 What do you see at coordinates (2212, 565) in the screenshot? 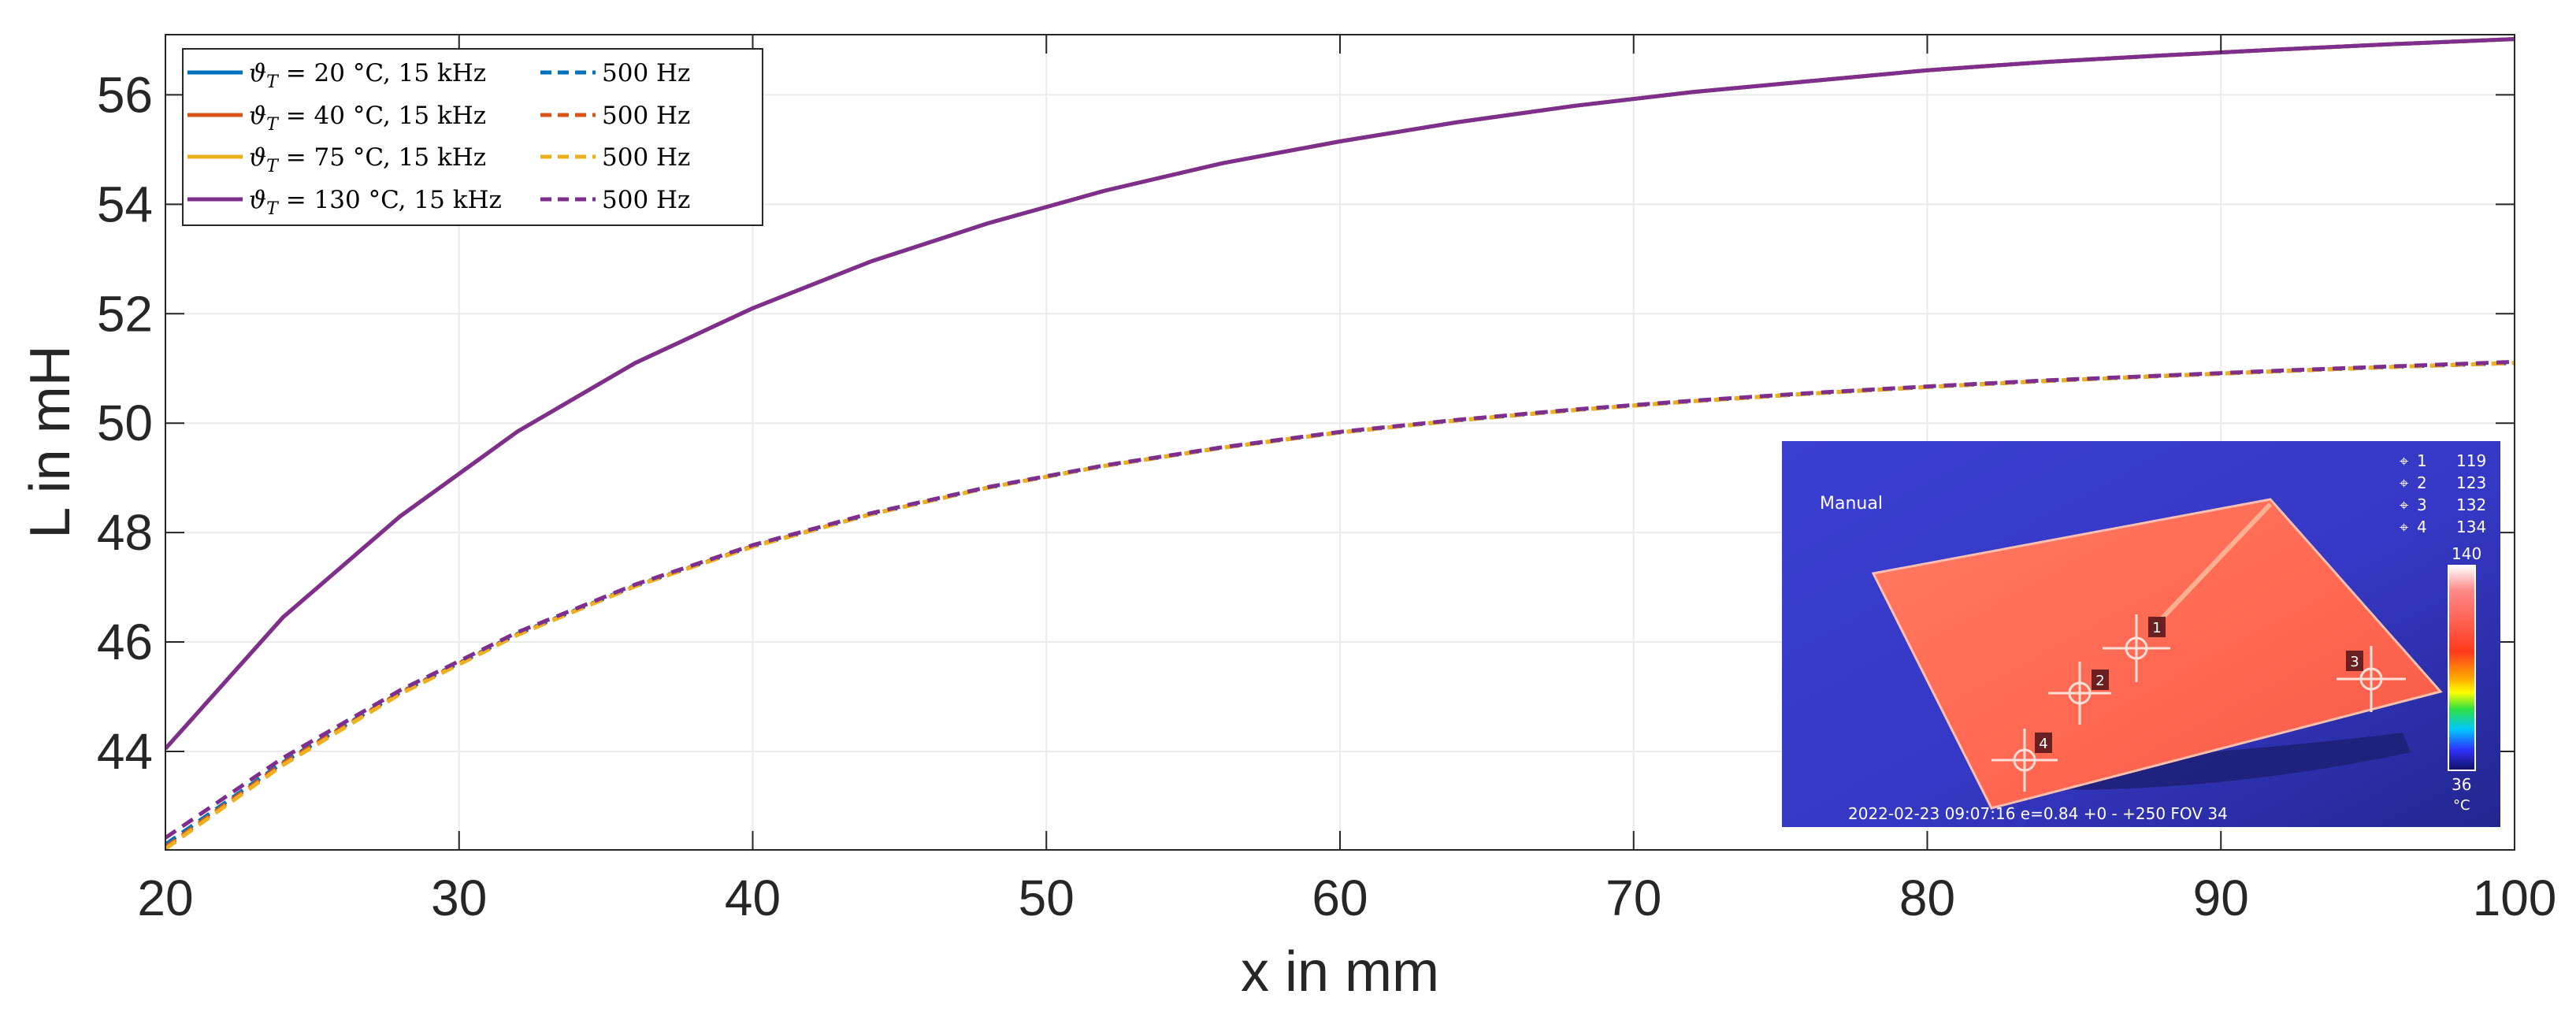
I see `heating-wire` at bounding box center [2212, 565].